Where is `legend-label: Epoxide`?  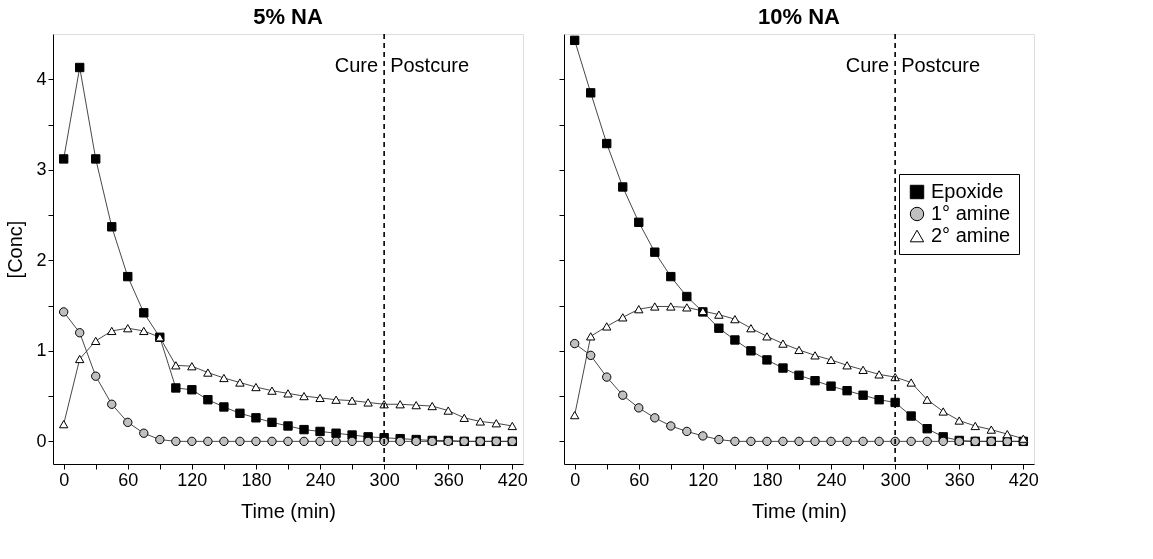 legend-label: Epoxide is located at coordinates (967, 191).